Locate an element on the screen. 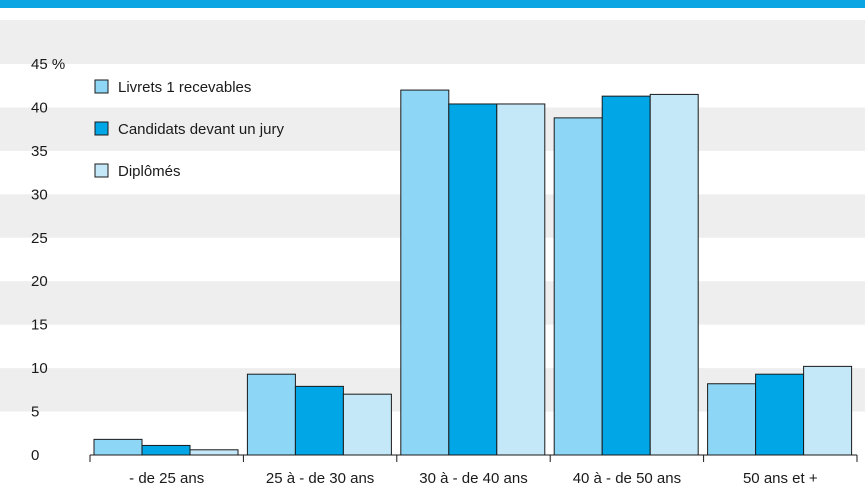 The width and height of the screenshot is (865, 502). y-tick-label: 20 is located at coordinates (39, 281).